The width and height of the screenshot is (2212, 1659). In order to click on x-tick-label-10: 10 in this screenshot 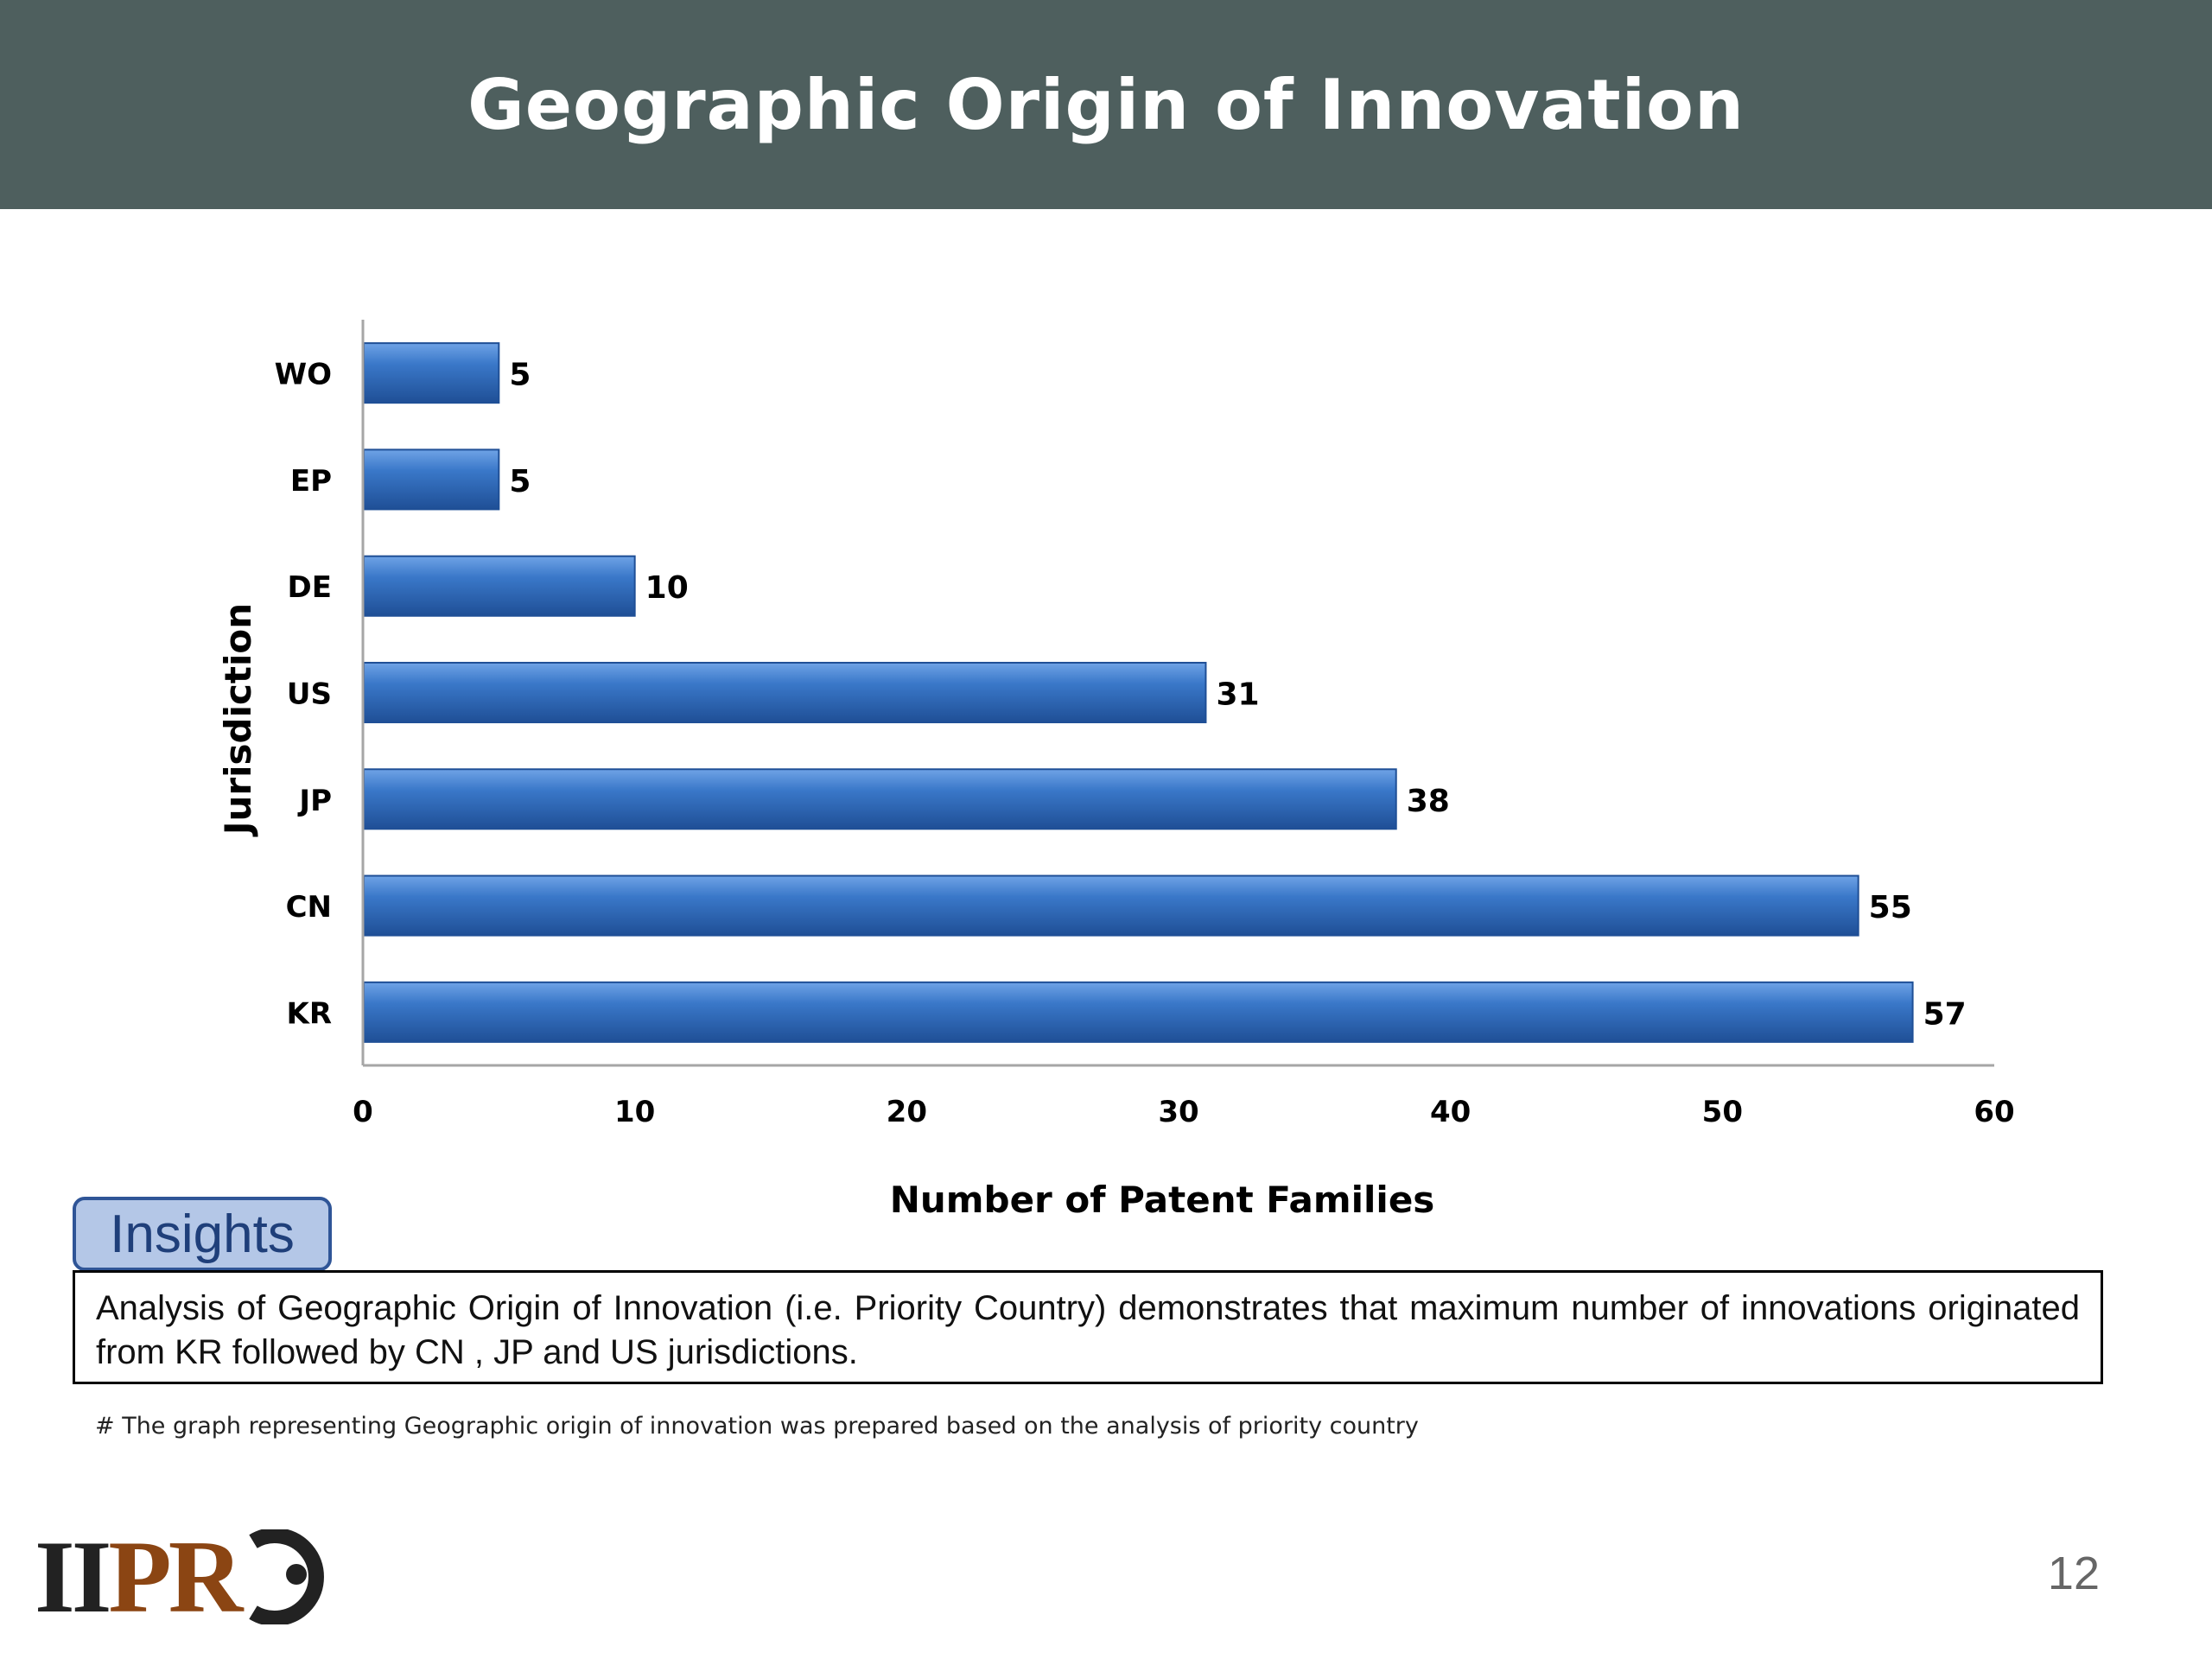, I will do `click(634, 1112)`.